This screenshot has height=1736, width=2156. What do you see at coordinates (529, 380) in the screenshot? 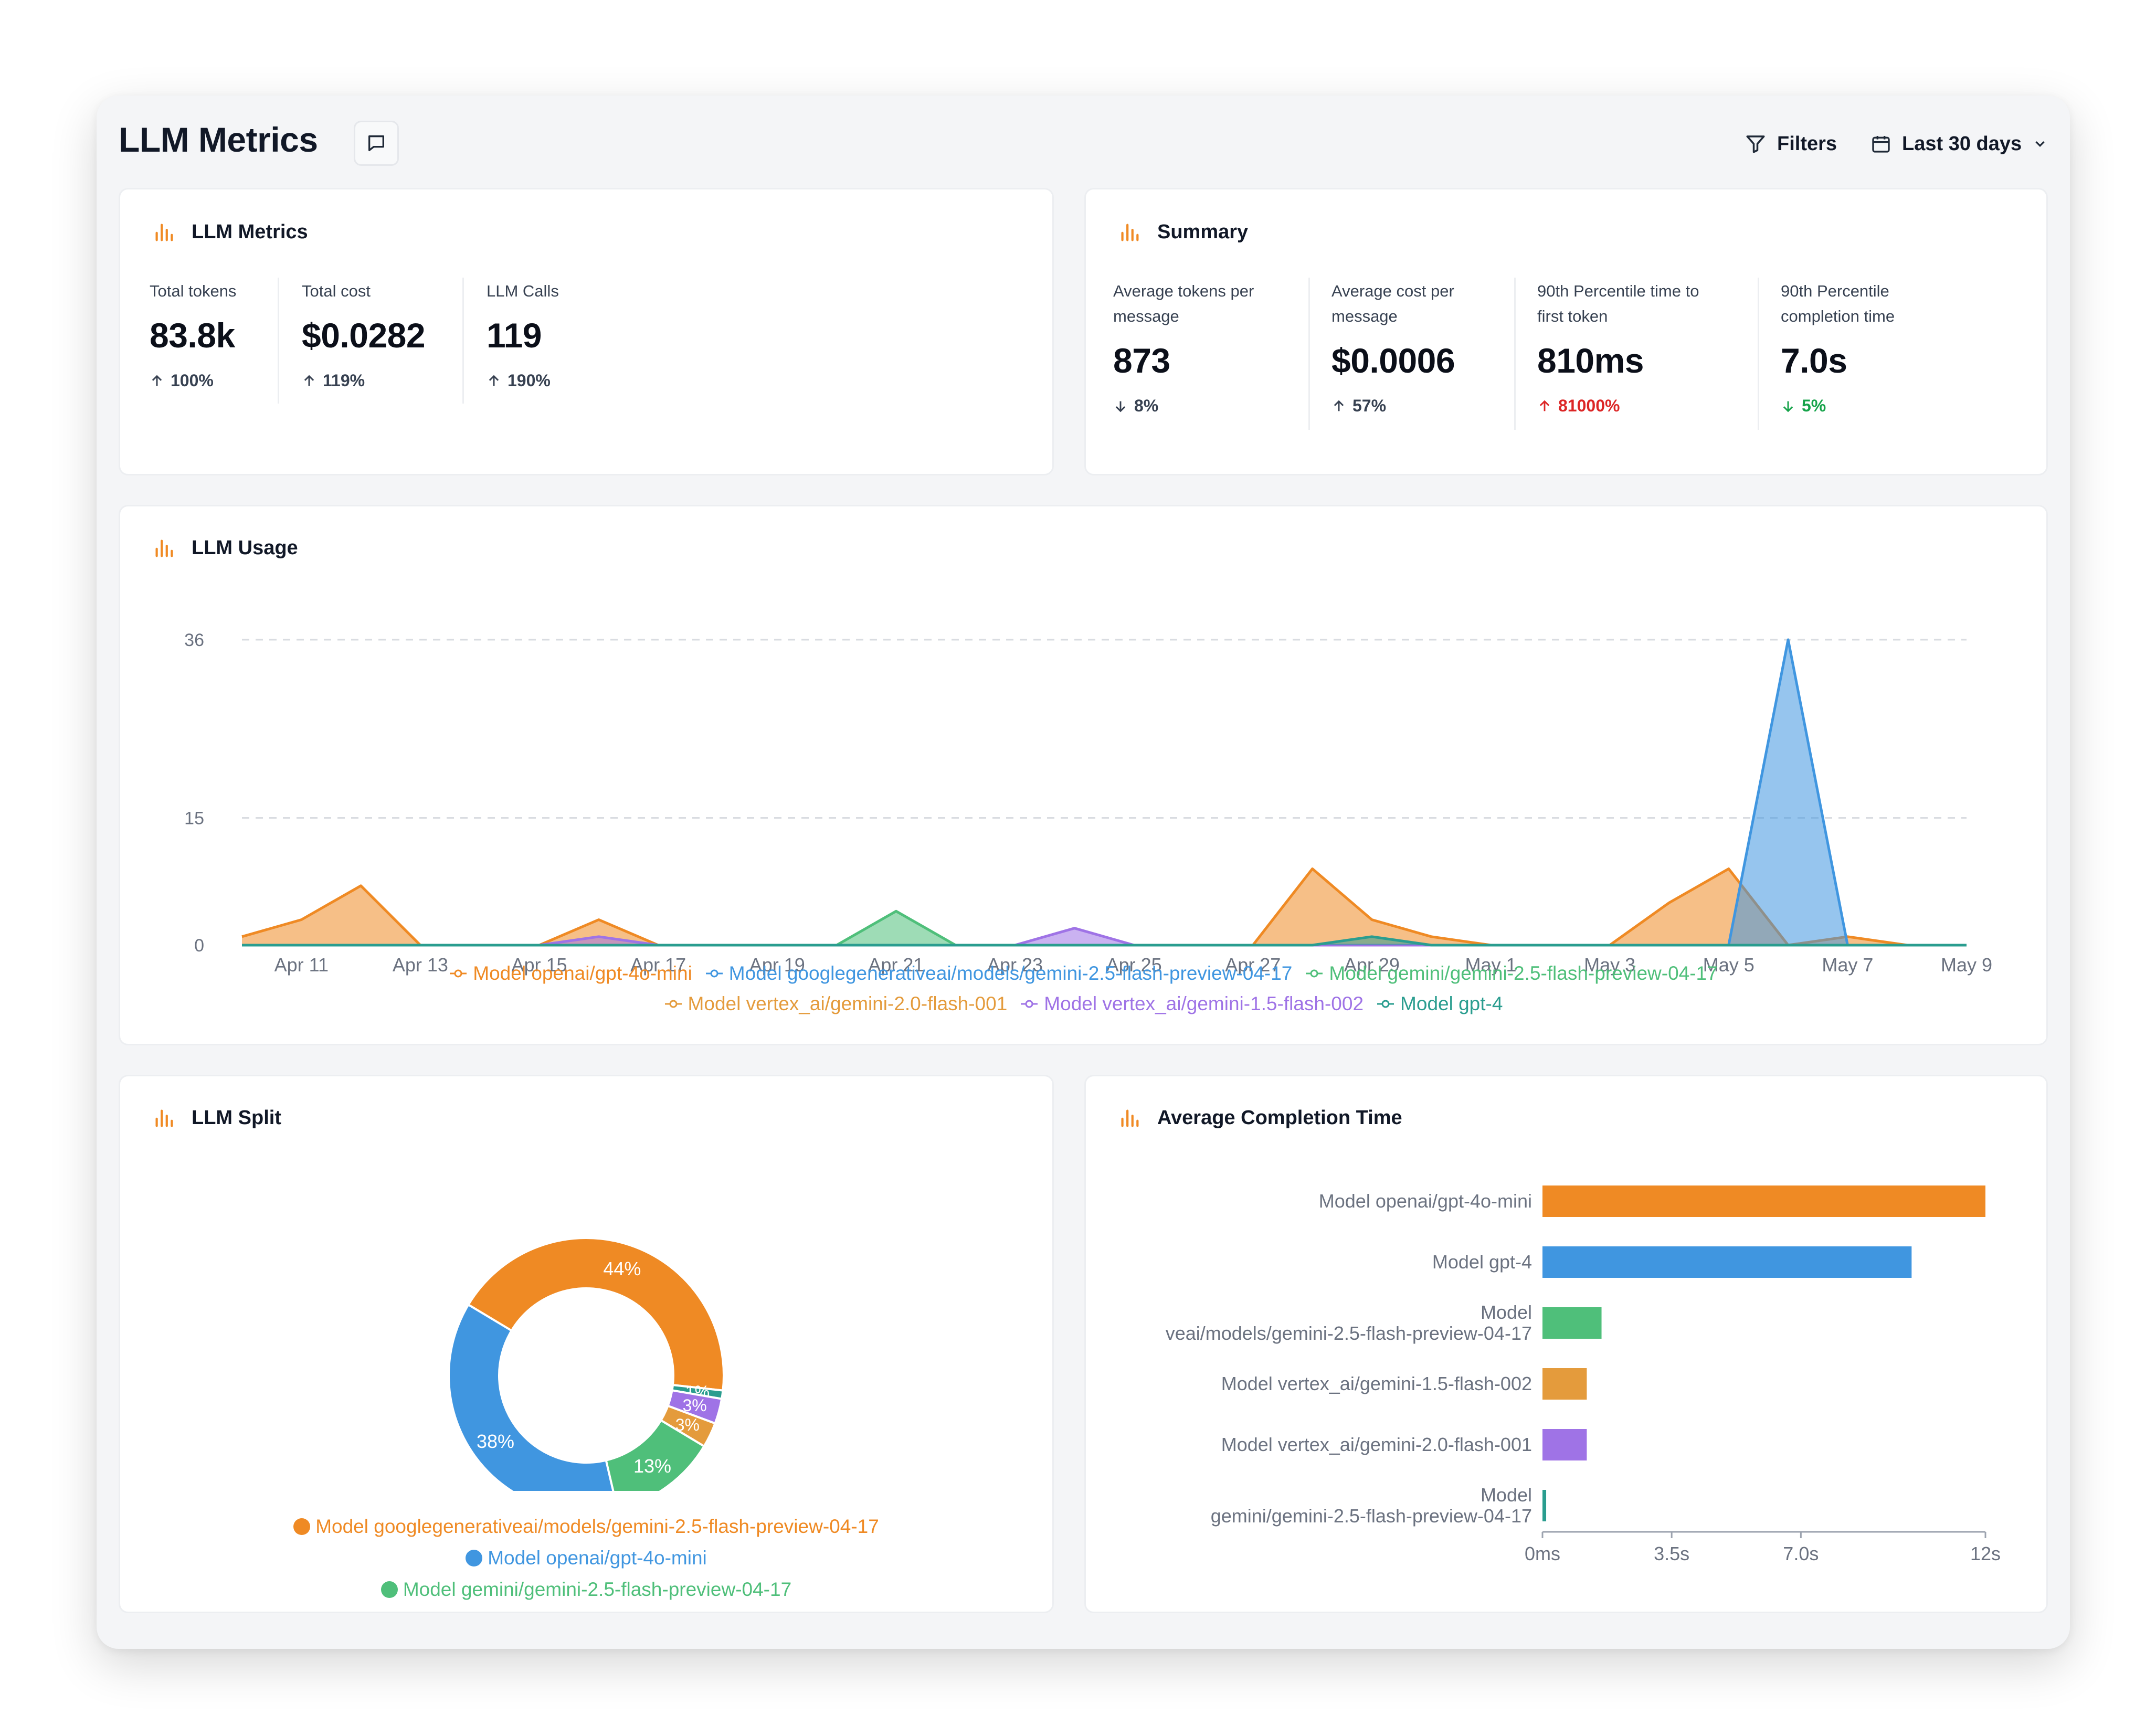
I see `delta-value: 190%` at bounding box center [529, 380].